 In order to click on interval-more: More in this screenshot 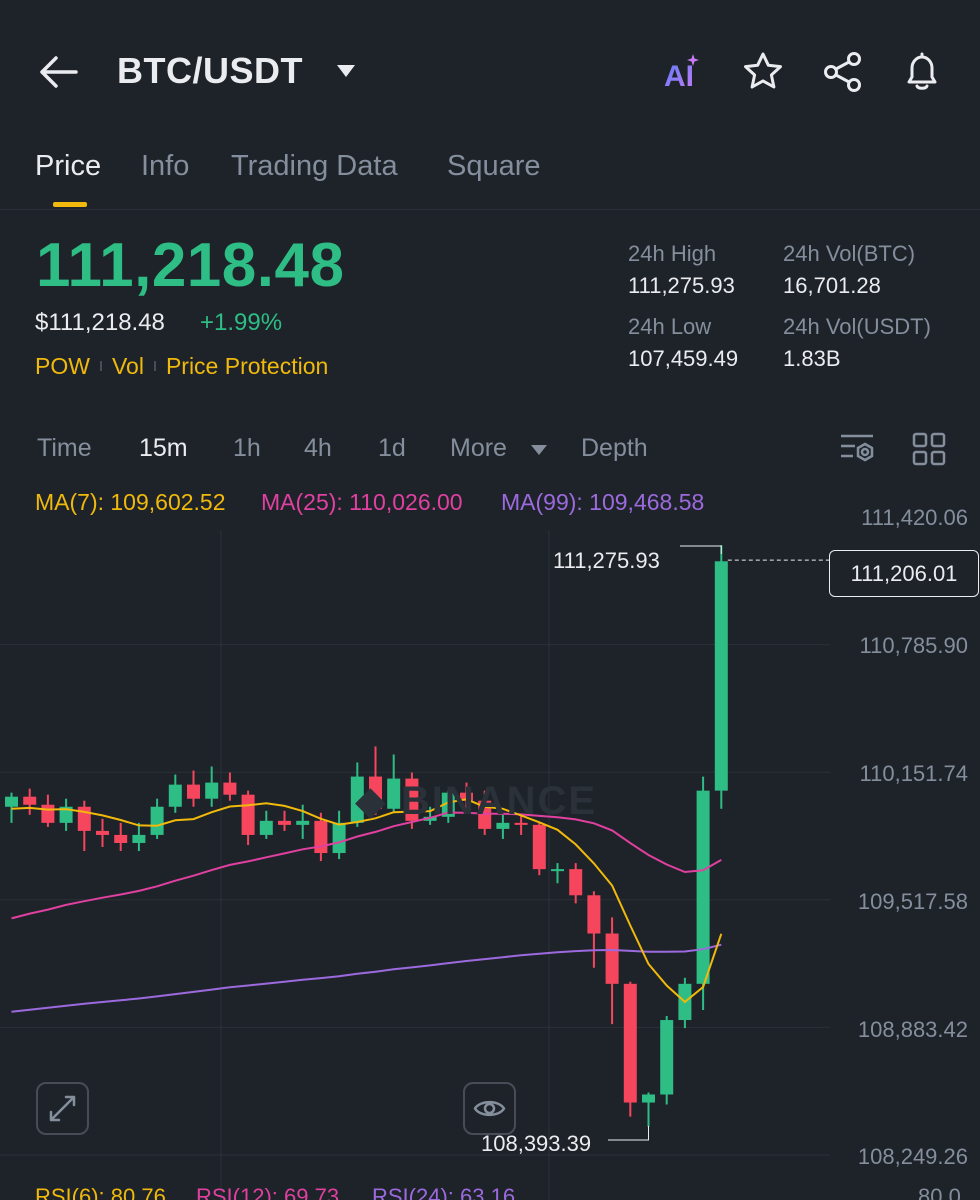, I will do `click(478, 448)`.